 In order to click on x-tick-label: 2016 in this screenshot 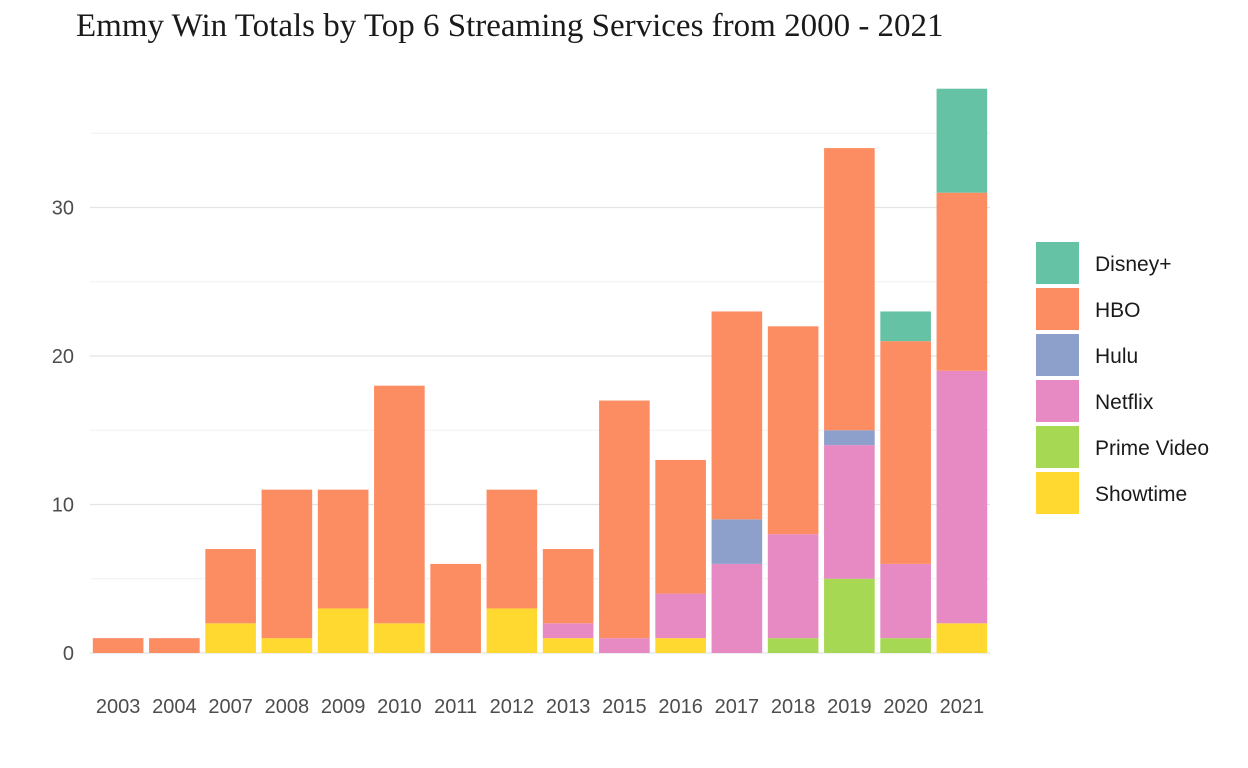, I will do `click(680, 707)`.